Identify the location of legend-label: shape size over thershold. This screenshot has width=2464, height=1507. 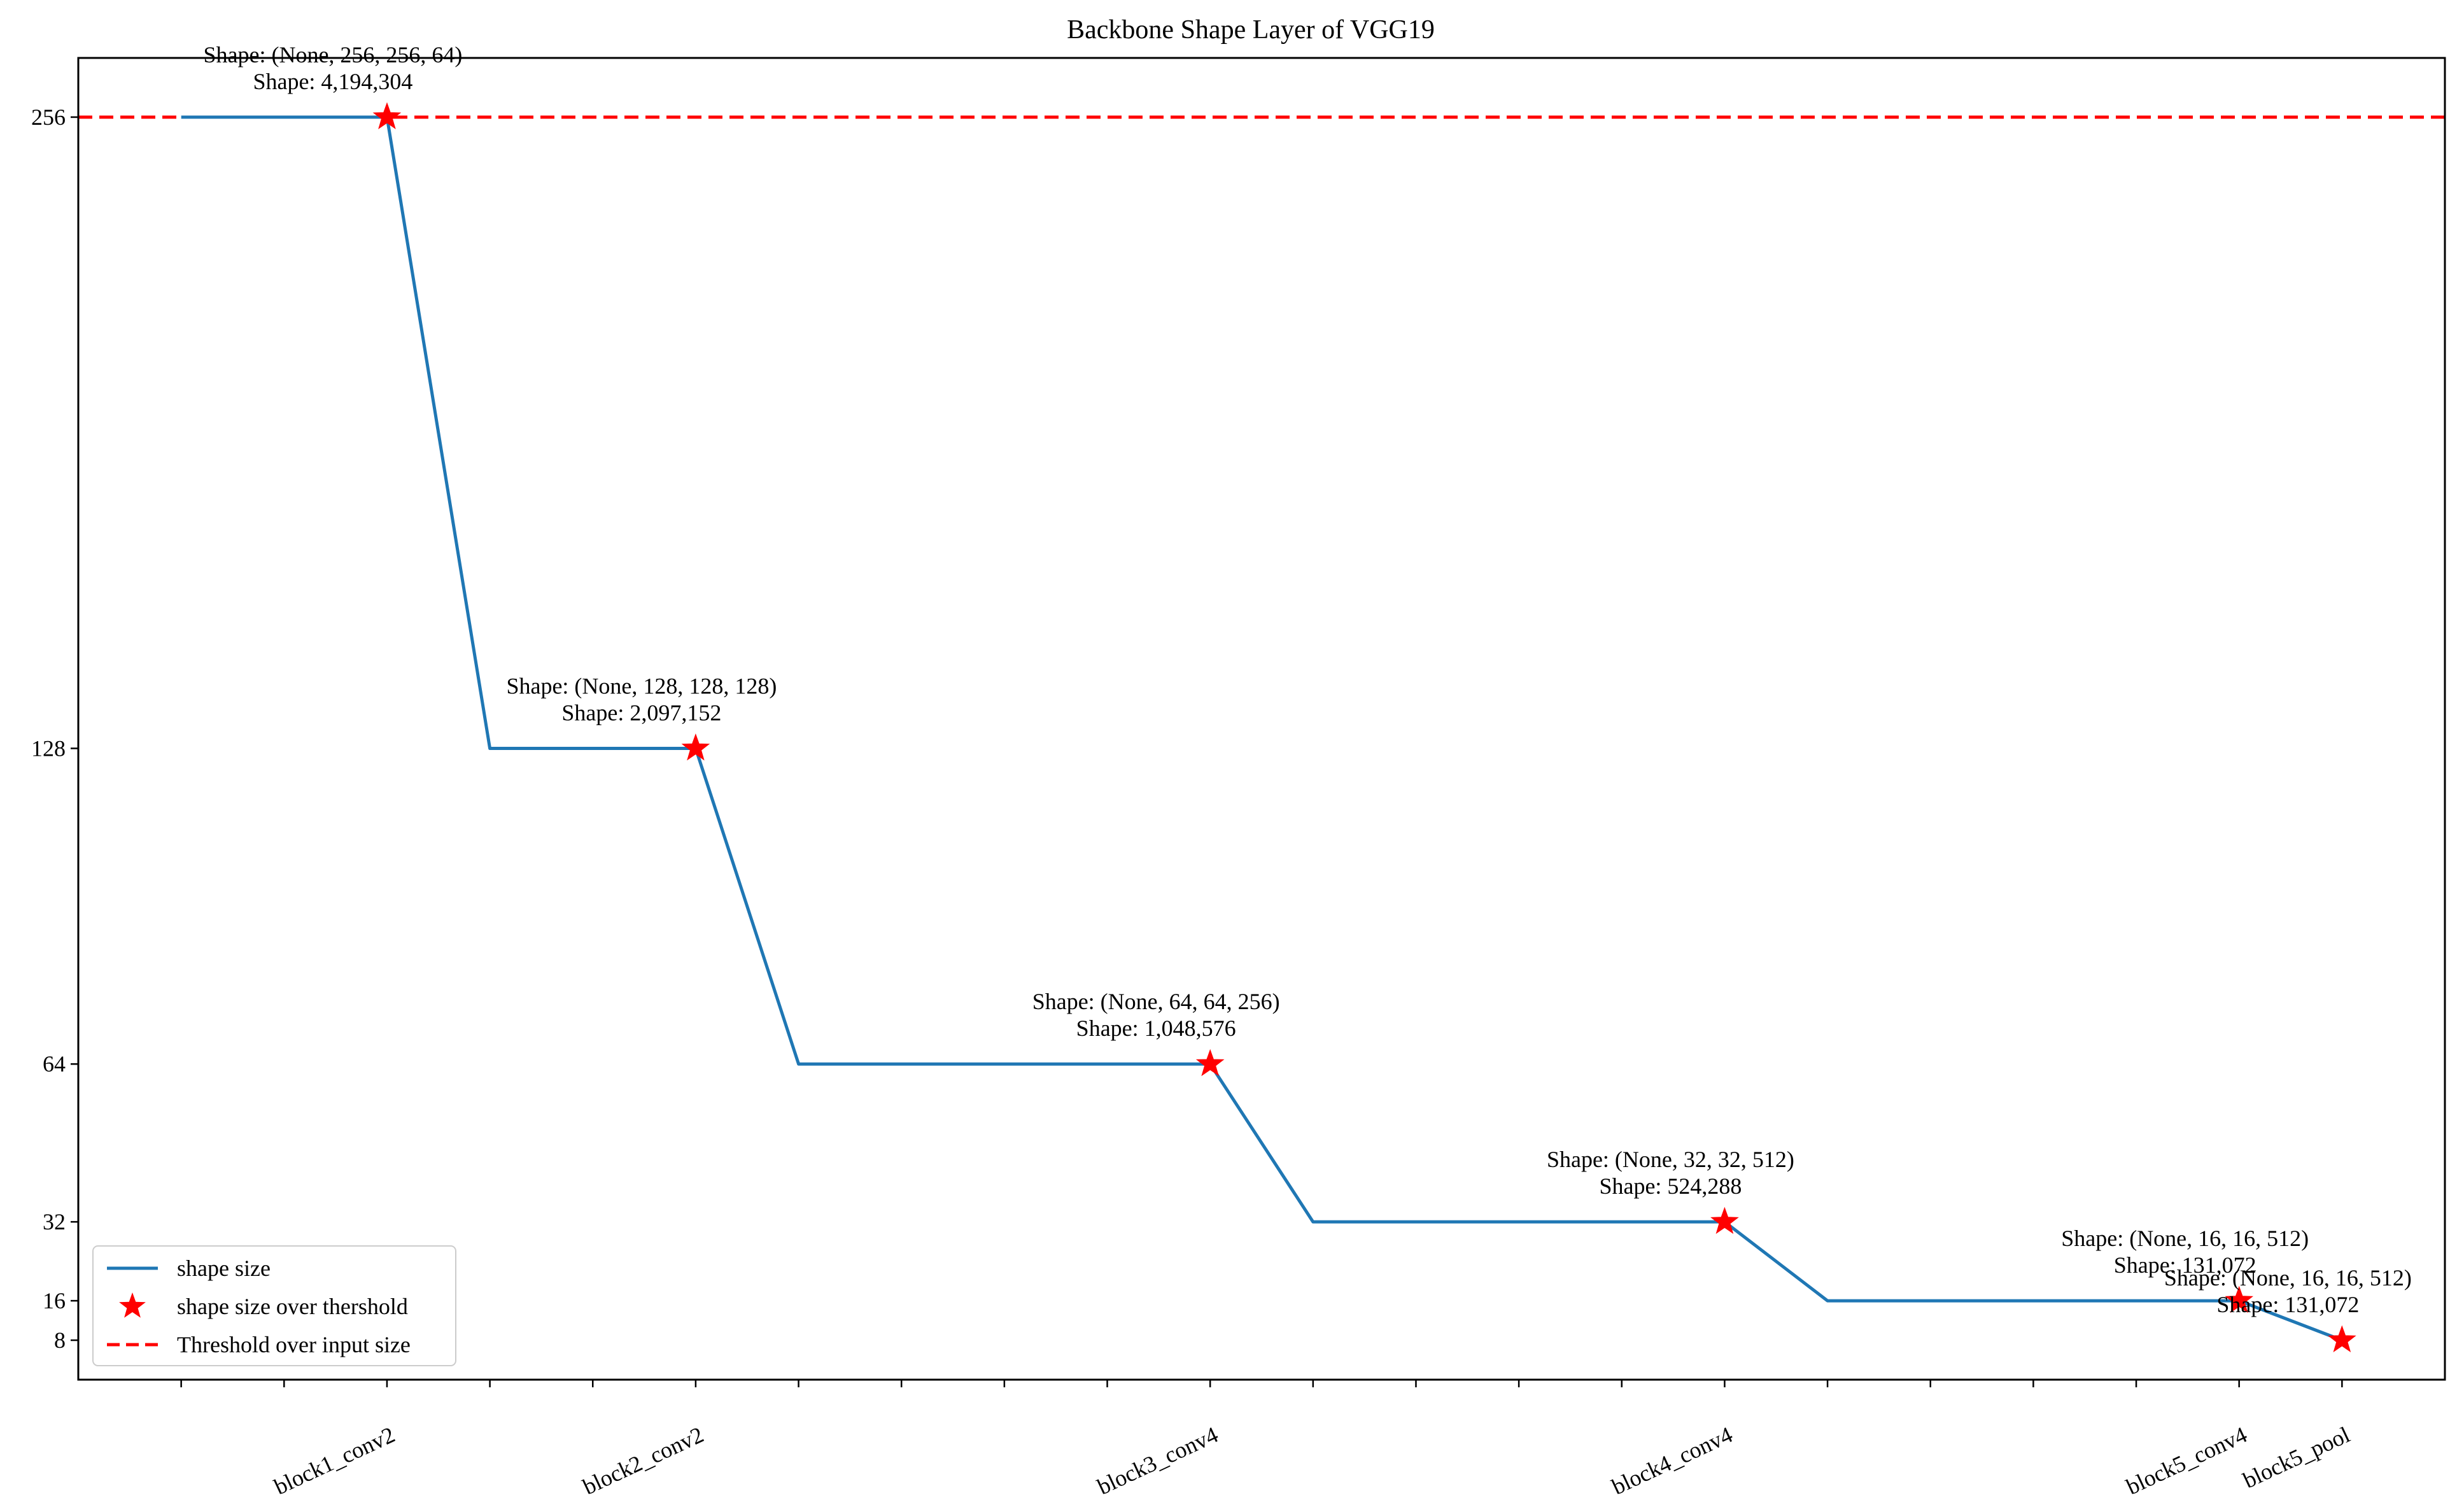
(292, 1306).